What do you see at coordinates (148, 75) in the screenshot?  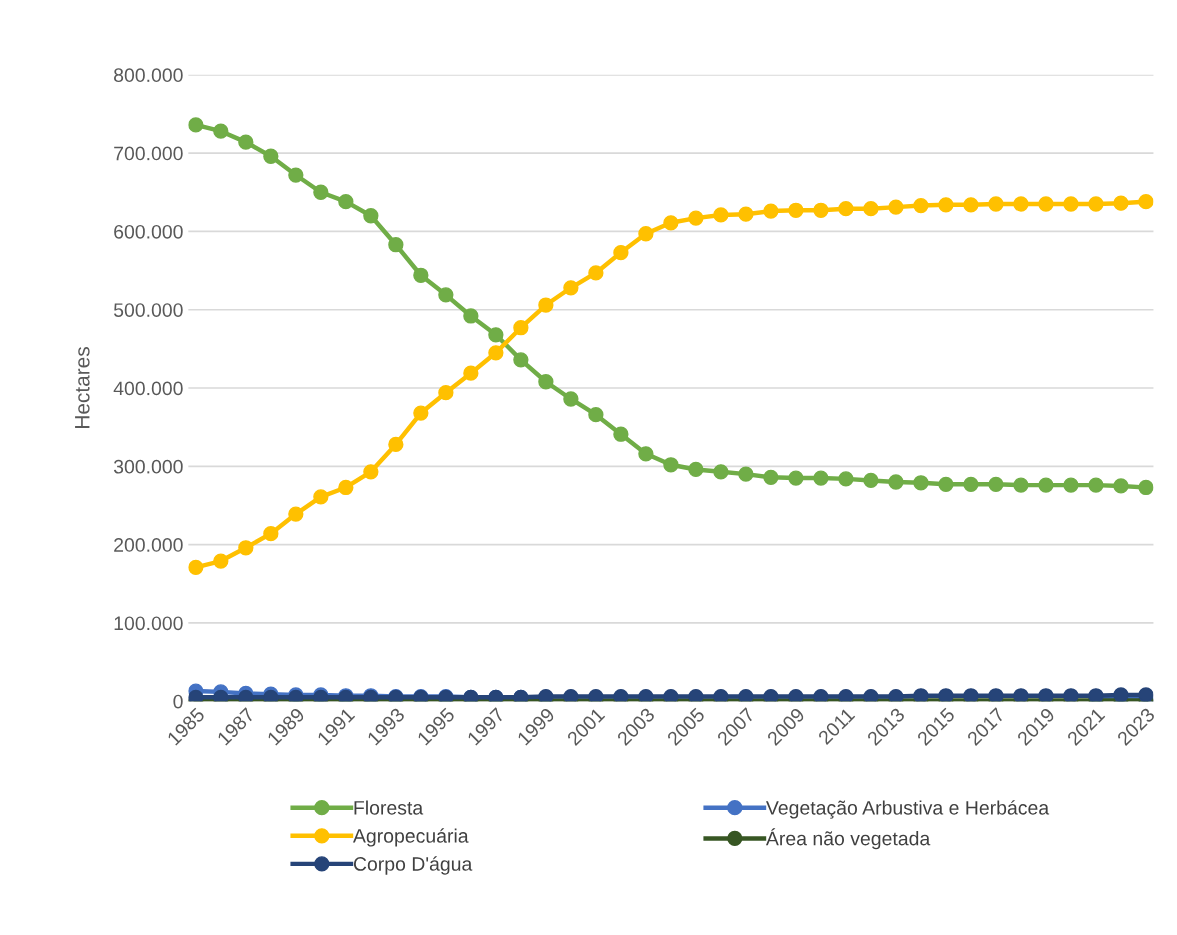 I see `y-tick-label: 800.000` at bounding box center [148, 75].